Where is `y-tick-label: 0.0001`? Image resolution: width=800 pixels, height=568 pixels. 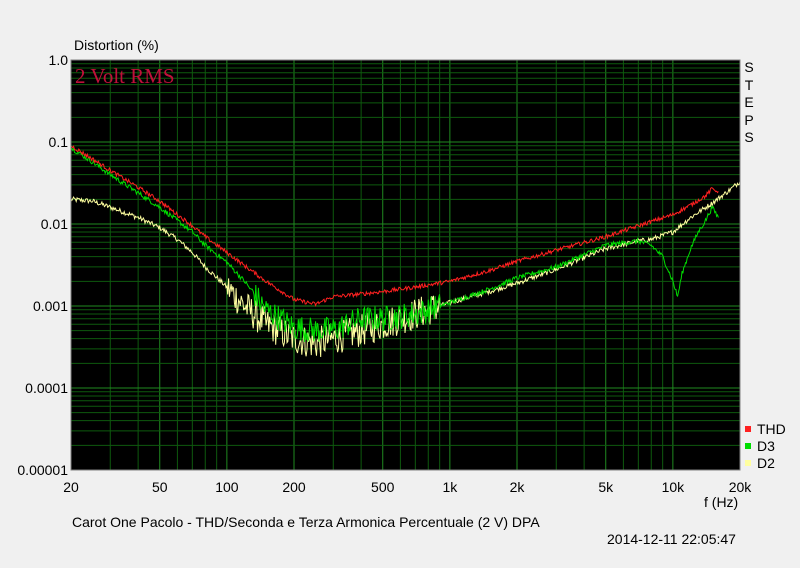
y-tick-label: 0.0001 is located at coordinates (46, 388).